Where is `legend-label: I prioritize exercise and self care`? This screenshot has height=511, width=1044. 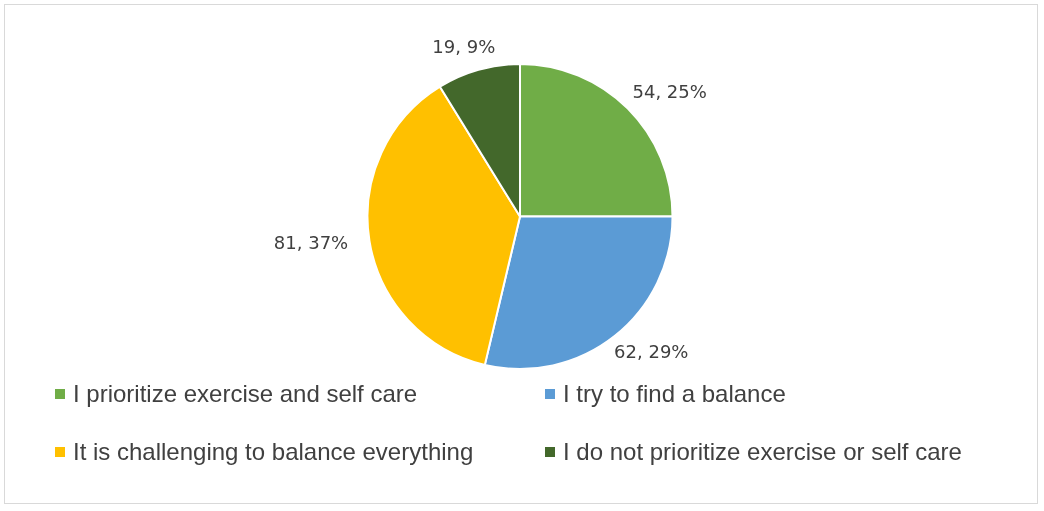
legend-label: I prioritize exercise and self care is located at coordinates (245, 394).